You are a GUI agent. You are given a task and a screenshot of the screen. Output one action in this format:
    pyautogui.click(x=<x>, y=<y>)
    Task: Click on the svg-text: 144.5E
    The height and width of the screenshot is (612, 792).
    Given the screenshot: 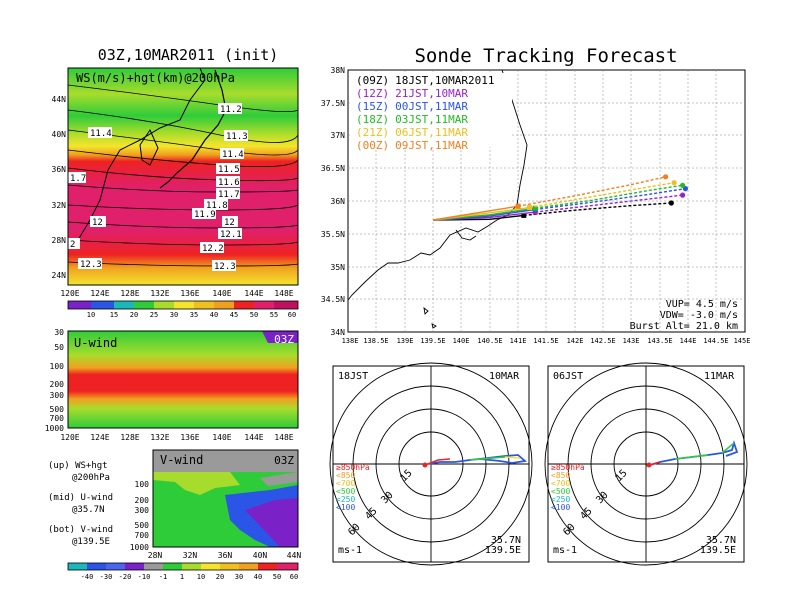 What is the action you would take?
    pyautogui.click(x=715, y=341)
    